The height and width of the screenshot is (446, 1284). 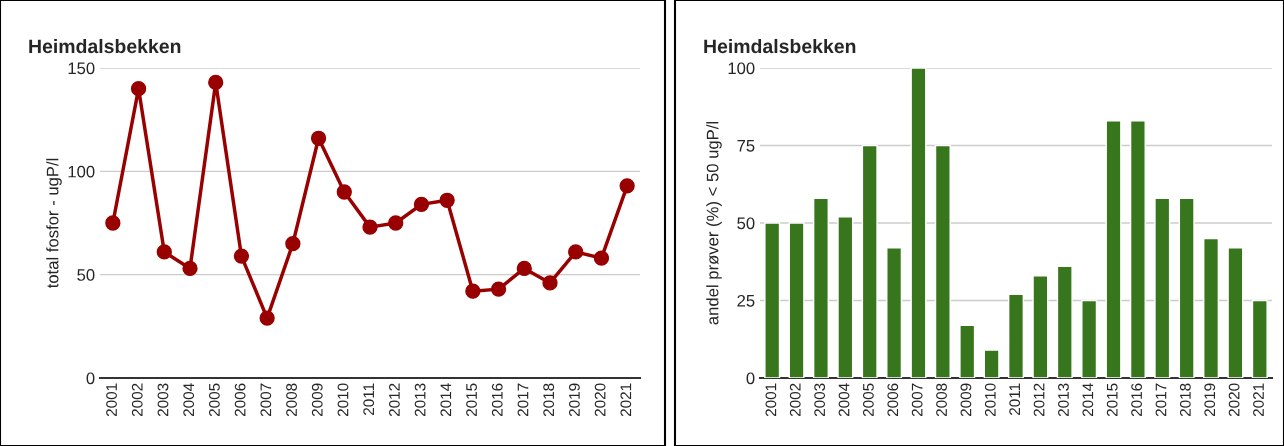 What do you see at coordinates (714, 223) in the screenshot?
I see `y-axis-title: andel prøver (%) < 50 ugP/l` at bounding box center [714, 223].